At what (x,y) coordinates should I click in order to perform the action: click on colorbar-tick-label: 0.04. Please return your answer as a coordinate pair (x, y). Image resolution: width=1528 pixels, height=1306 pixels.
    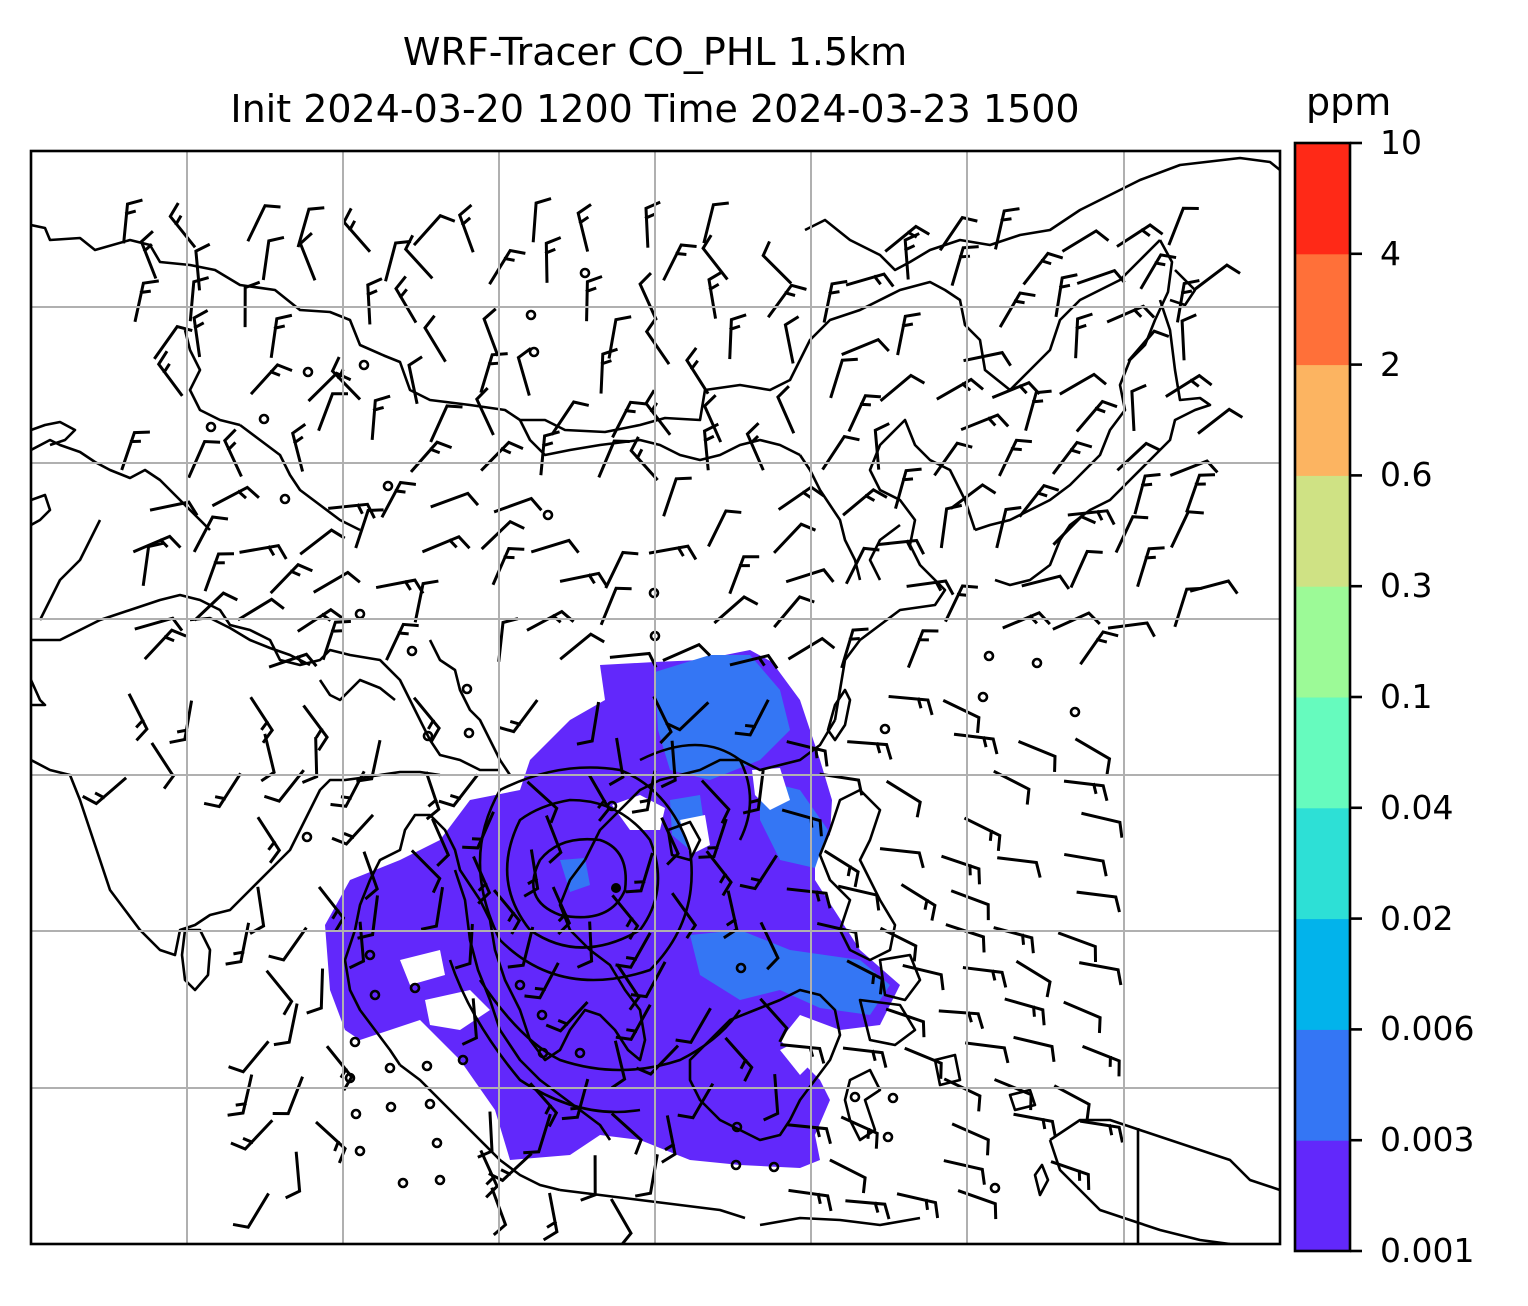
    Looking at the image, I should click on (1417, 807).